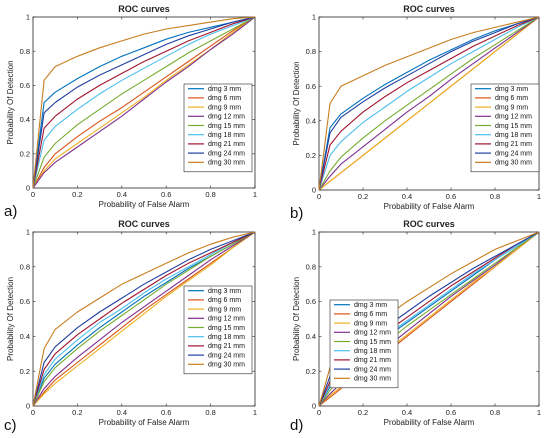  Describe the element at coordinates (296, 425) in the screenshot. I see `panel-label: d)` at that location.